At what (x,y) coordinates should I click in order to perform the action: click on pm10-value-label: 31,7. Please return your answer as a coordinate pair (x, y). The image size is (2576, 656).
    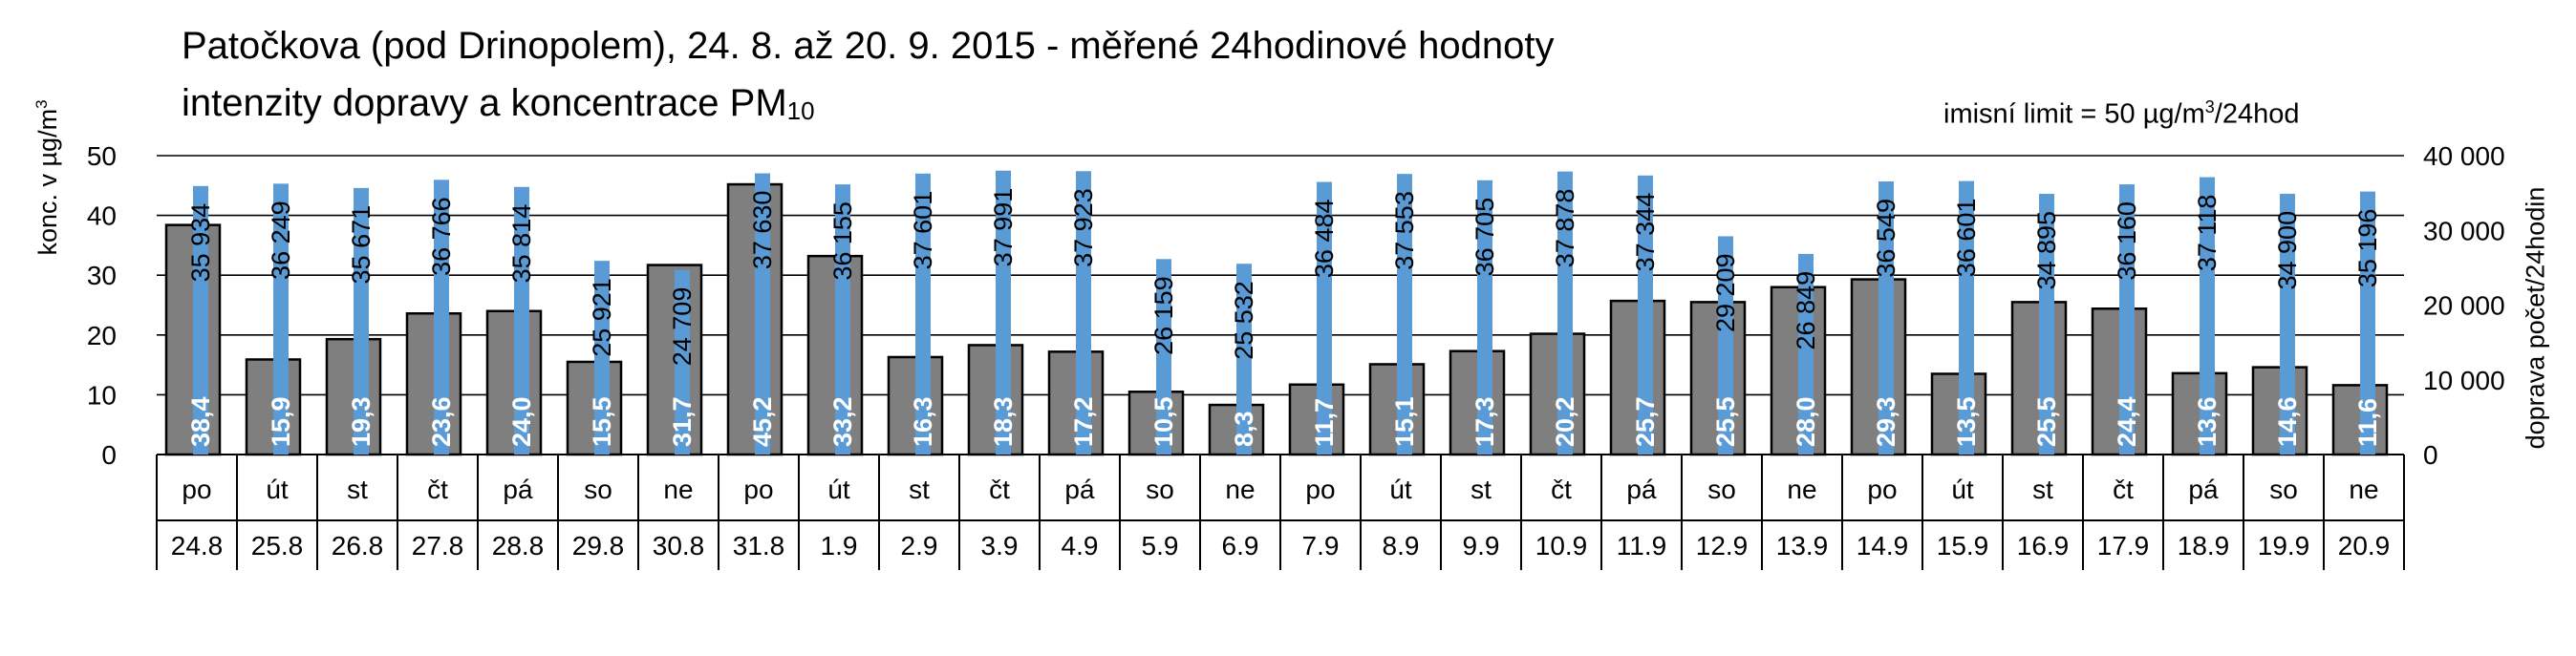
    Looking at the image, I should click on (682, 422).